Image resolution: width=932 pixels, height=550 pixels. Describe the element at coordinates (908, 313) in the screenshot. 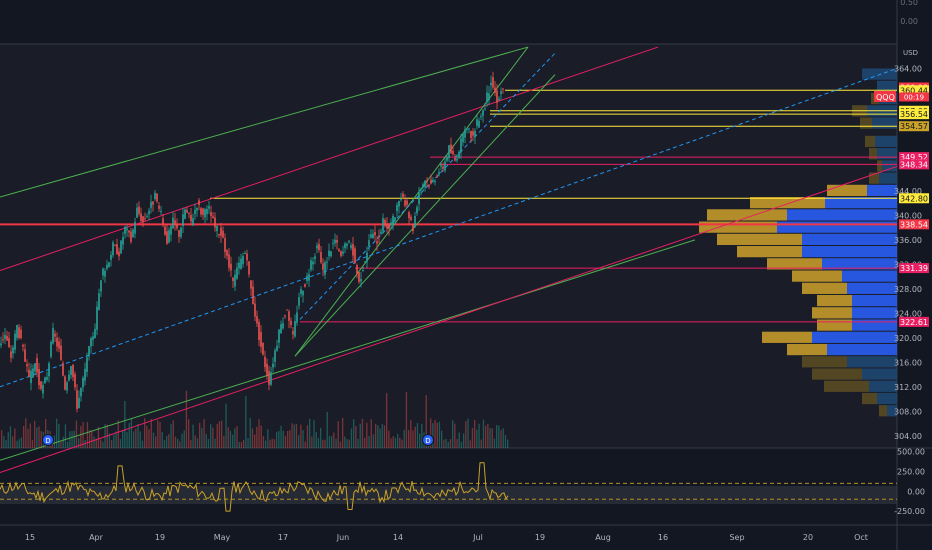

I see `price-tick-label: 324.00` at that location.